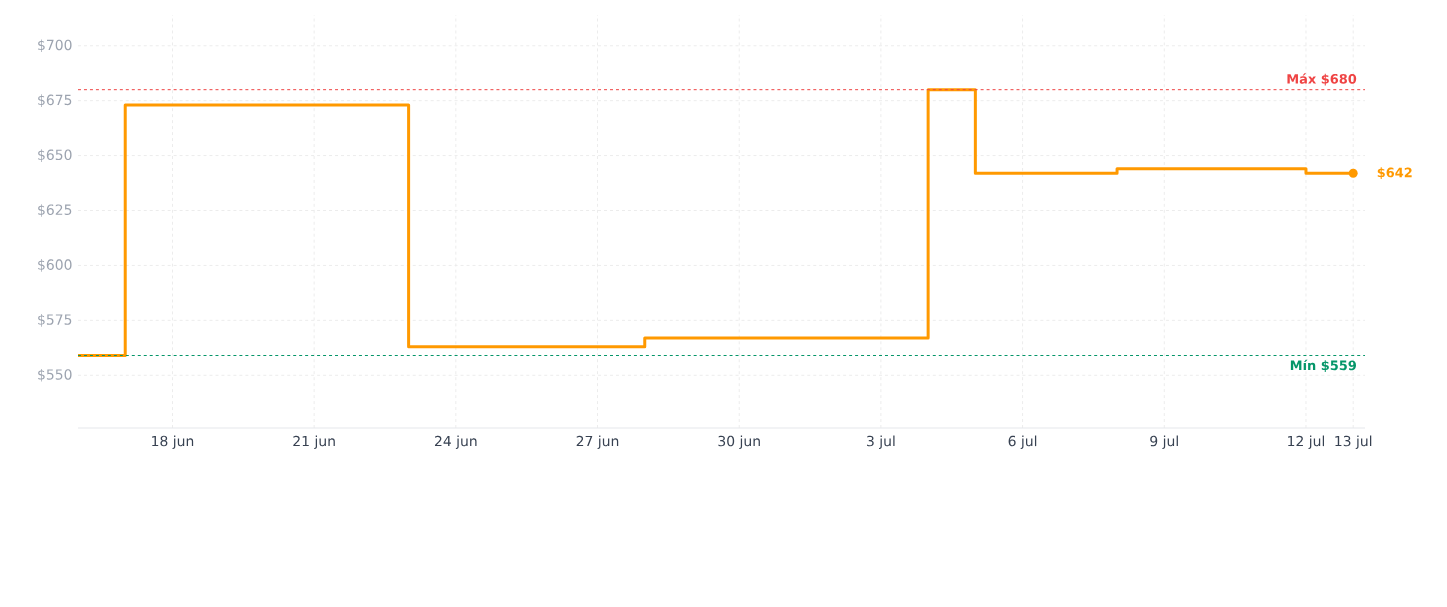  I want to click on y-tick-label: $625, so click(55, 210).